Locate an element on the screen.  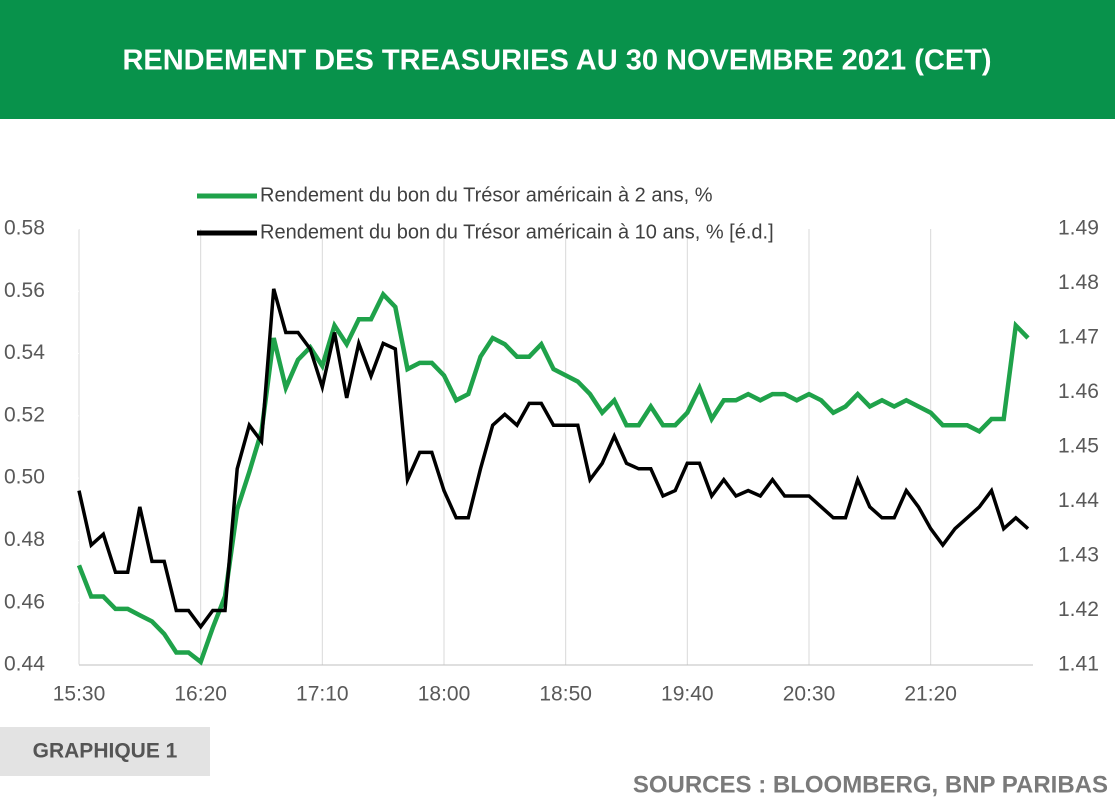
y-tick-label: 0.56 is located at coordinates (24, 290).